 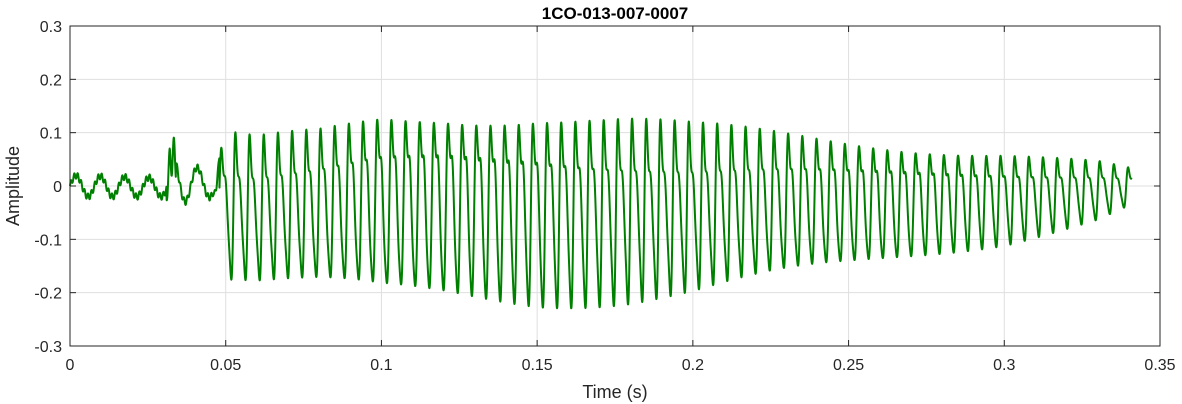 What do you see at coordinates (70, 365) in the screenshot?
I see `x-tick-label: 0` at bounding box center [70, 365].